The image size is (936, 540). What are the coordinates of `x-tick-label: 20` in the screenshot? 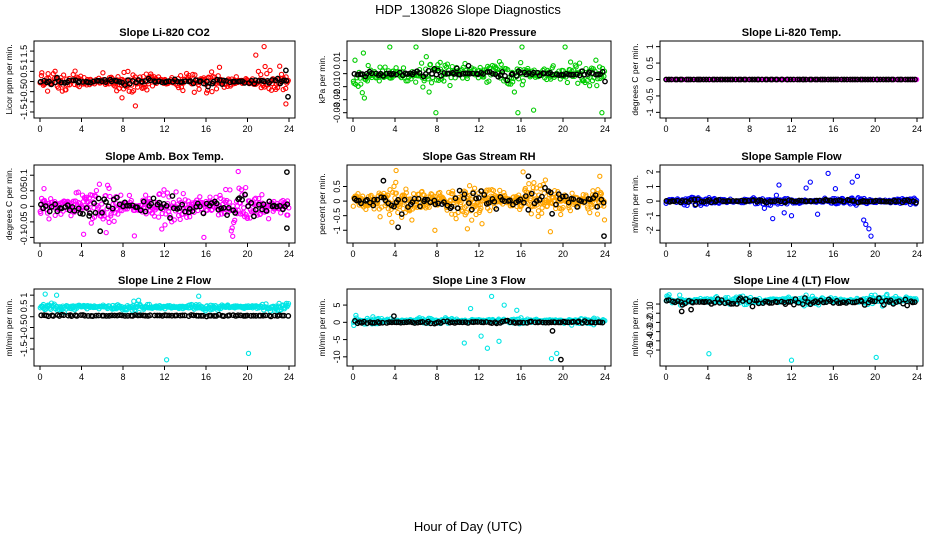 It's located at (875, 129).